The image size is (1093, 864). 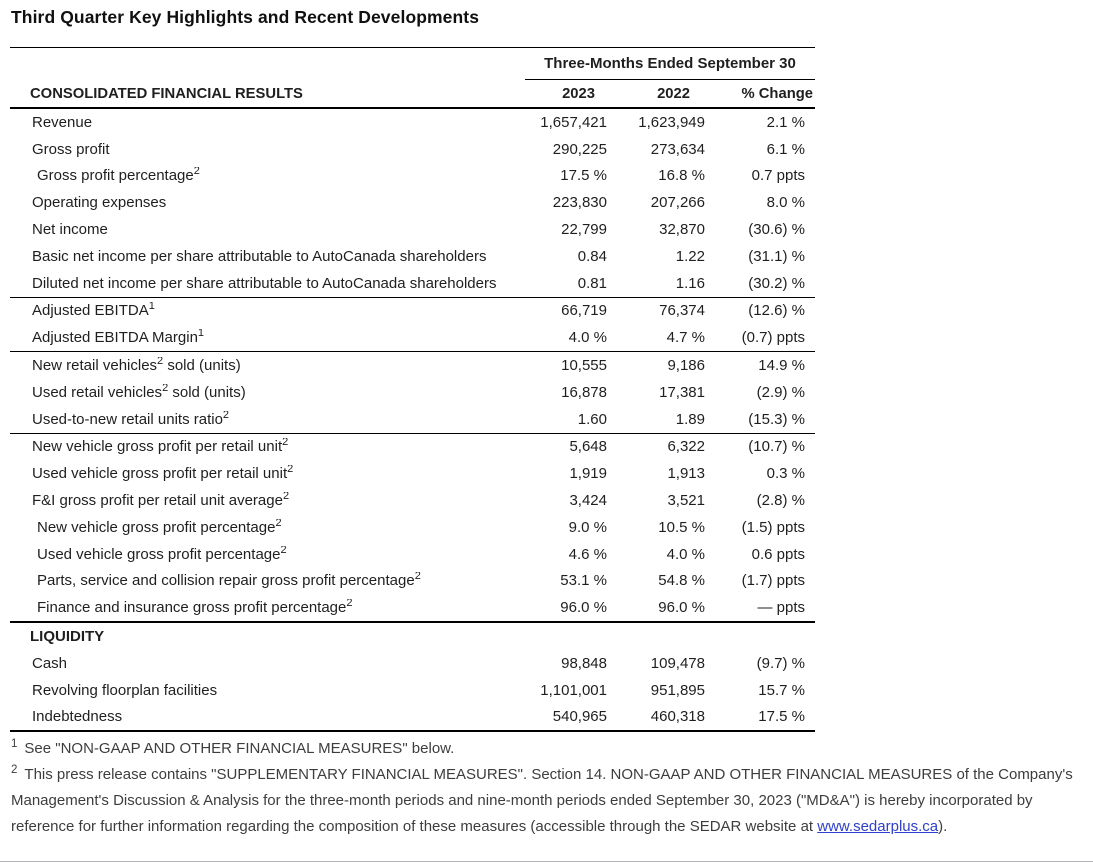 What do you see at coordinates (773, 338) in the screenshot?
I see `value-change: (0.7) ppts` at bounding box center [773, 338].